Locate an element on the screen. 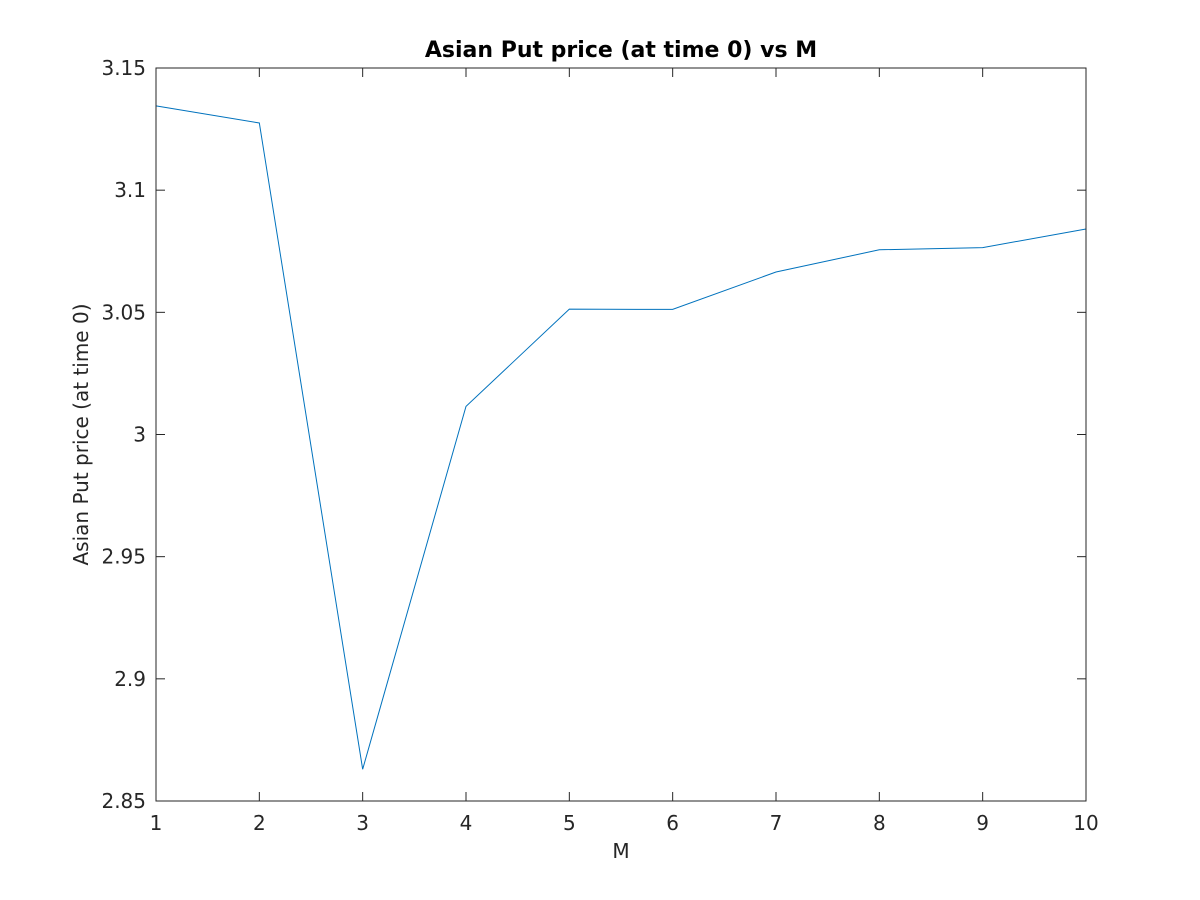 The width and height of the screenshot is (1200, 900). y-tick-label: 3.1 is located at coordinates (130, 190).